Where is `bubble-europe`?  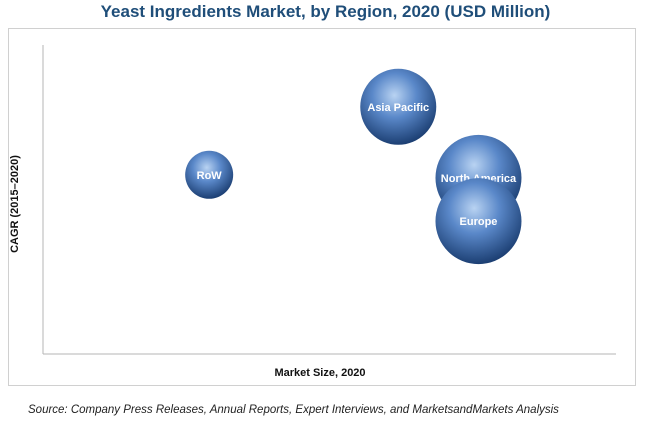 bubble-europe is located at coordinates (478, 221).